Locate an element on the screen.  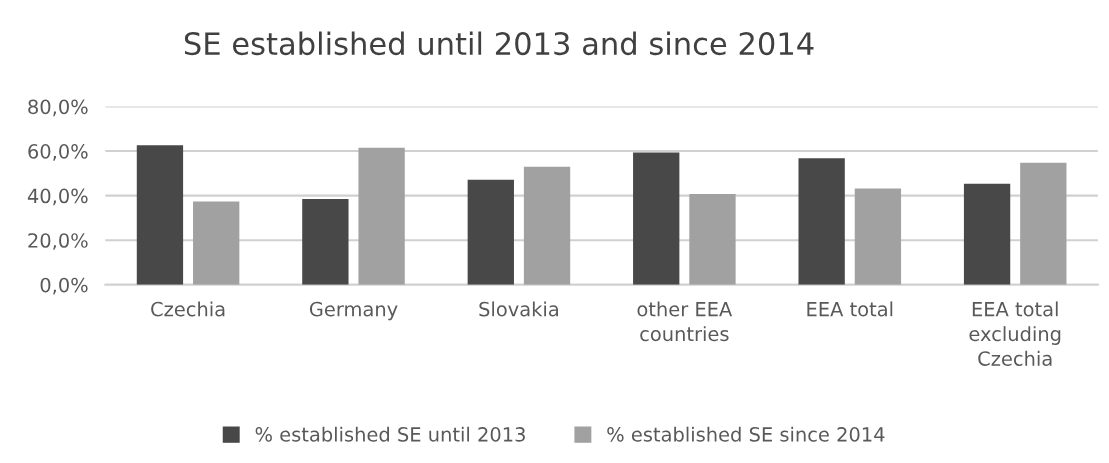
y-tick-label: 0,0% is located at coordinates (64, 286).